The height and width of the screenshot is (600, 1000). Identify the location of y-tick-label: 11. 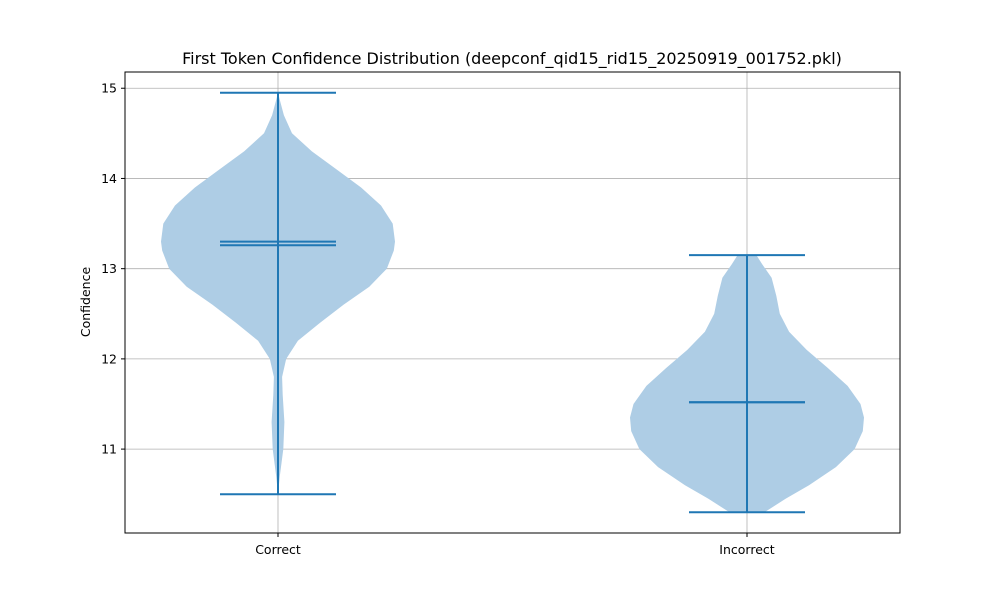
(109, 449).